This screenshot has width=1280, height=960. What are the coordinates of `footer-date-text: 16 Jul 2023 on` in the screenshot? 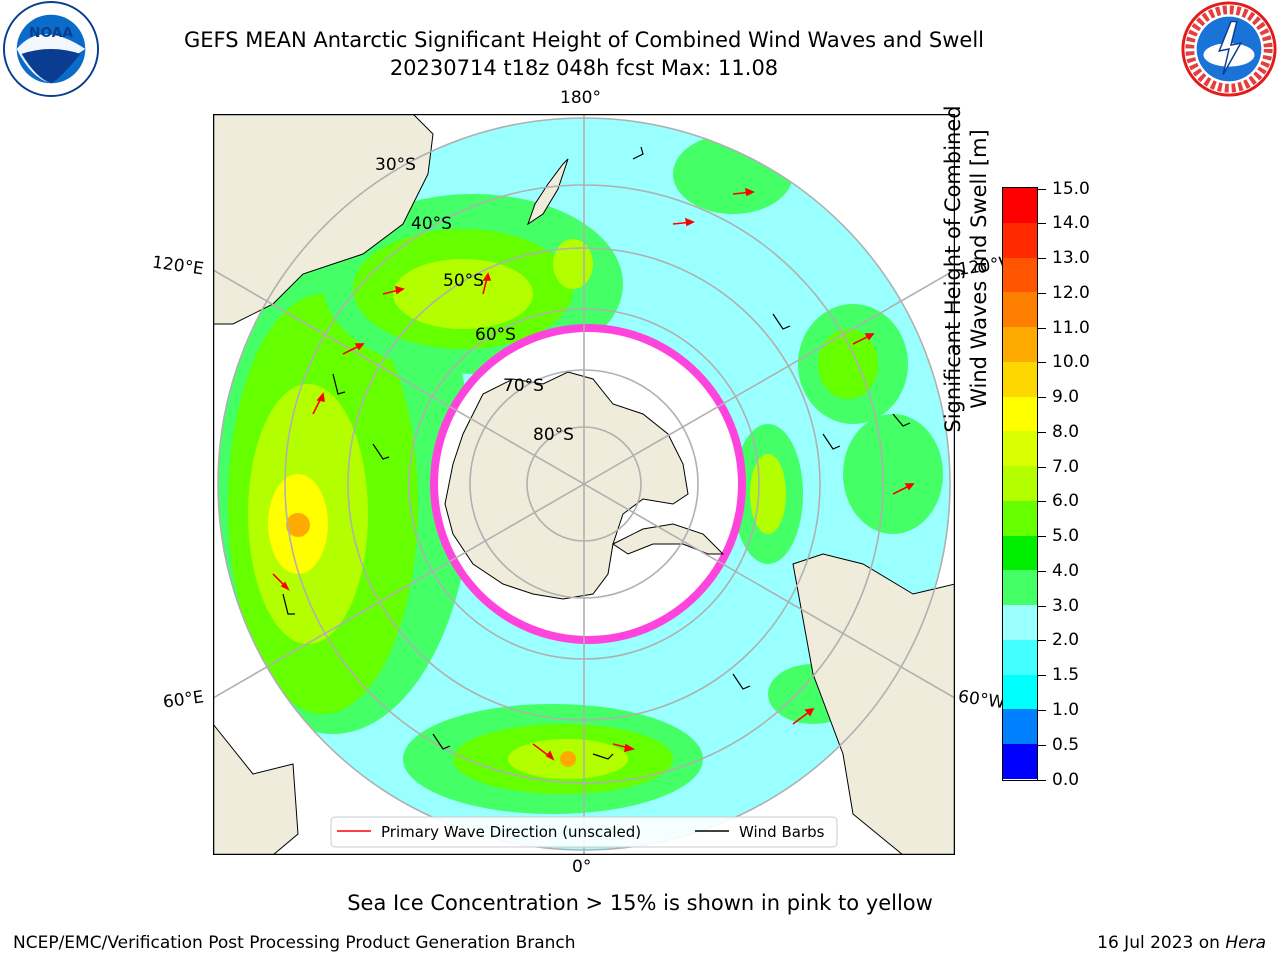 It's located at (1161, 943).